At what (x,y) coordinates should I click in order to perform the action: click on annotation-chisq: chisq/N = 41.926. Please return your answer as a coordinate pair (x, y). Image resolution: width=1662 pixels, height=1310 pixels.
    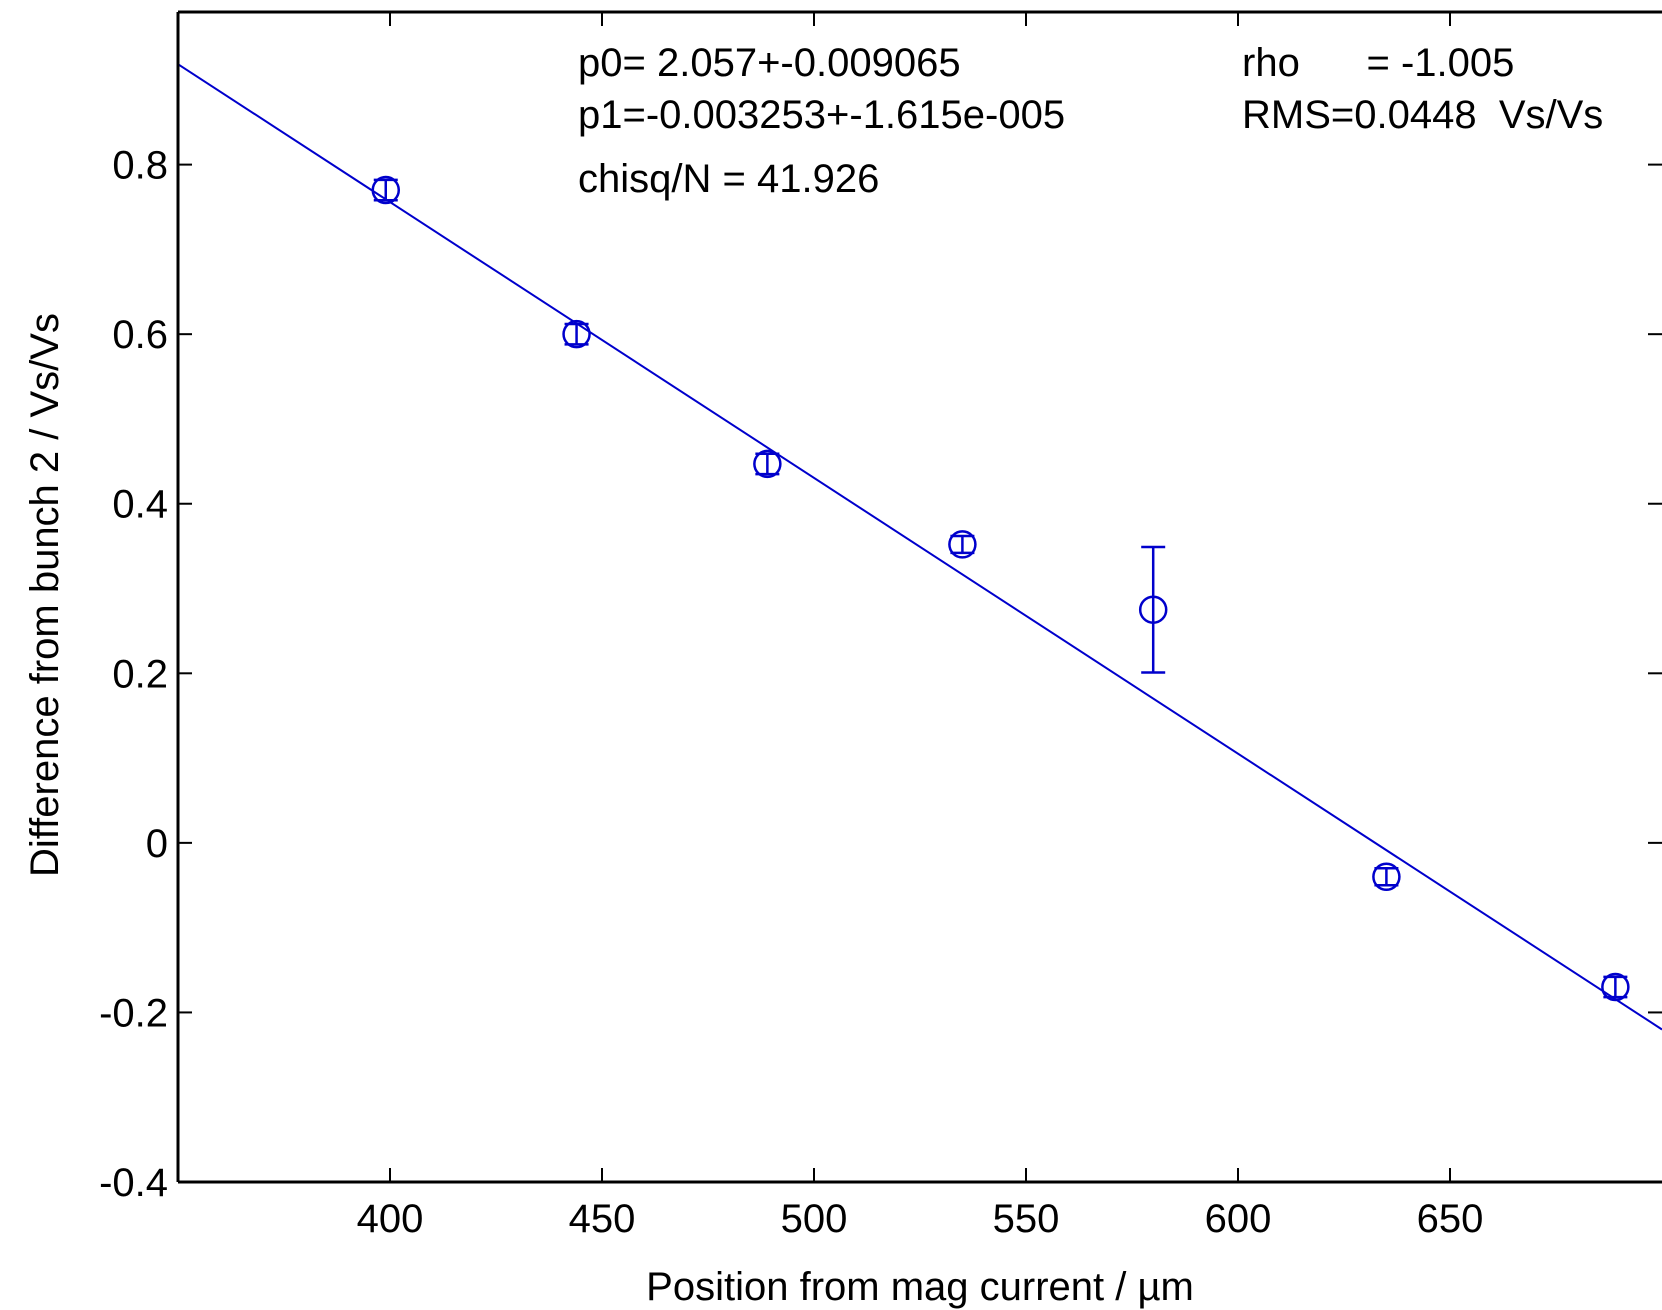
    Looking at the image, I should click on (728, 179).